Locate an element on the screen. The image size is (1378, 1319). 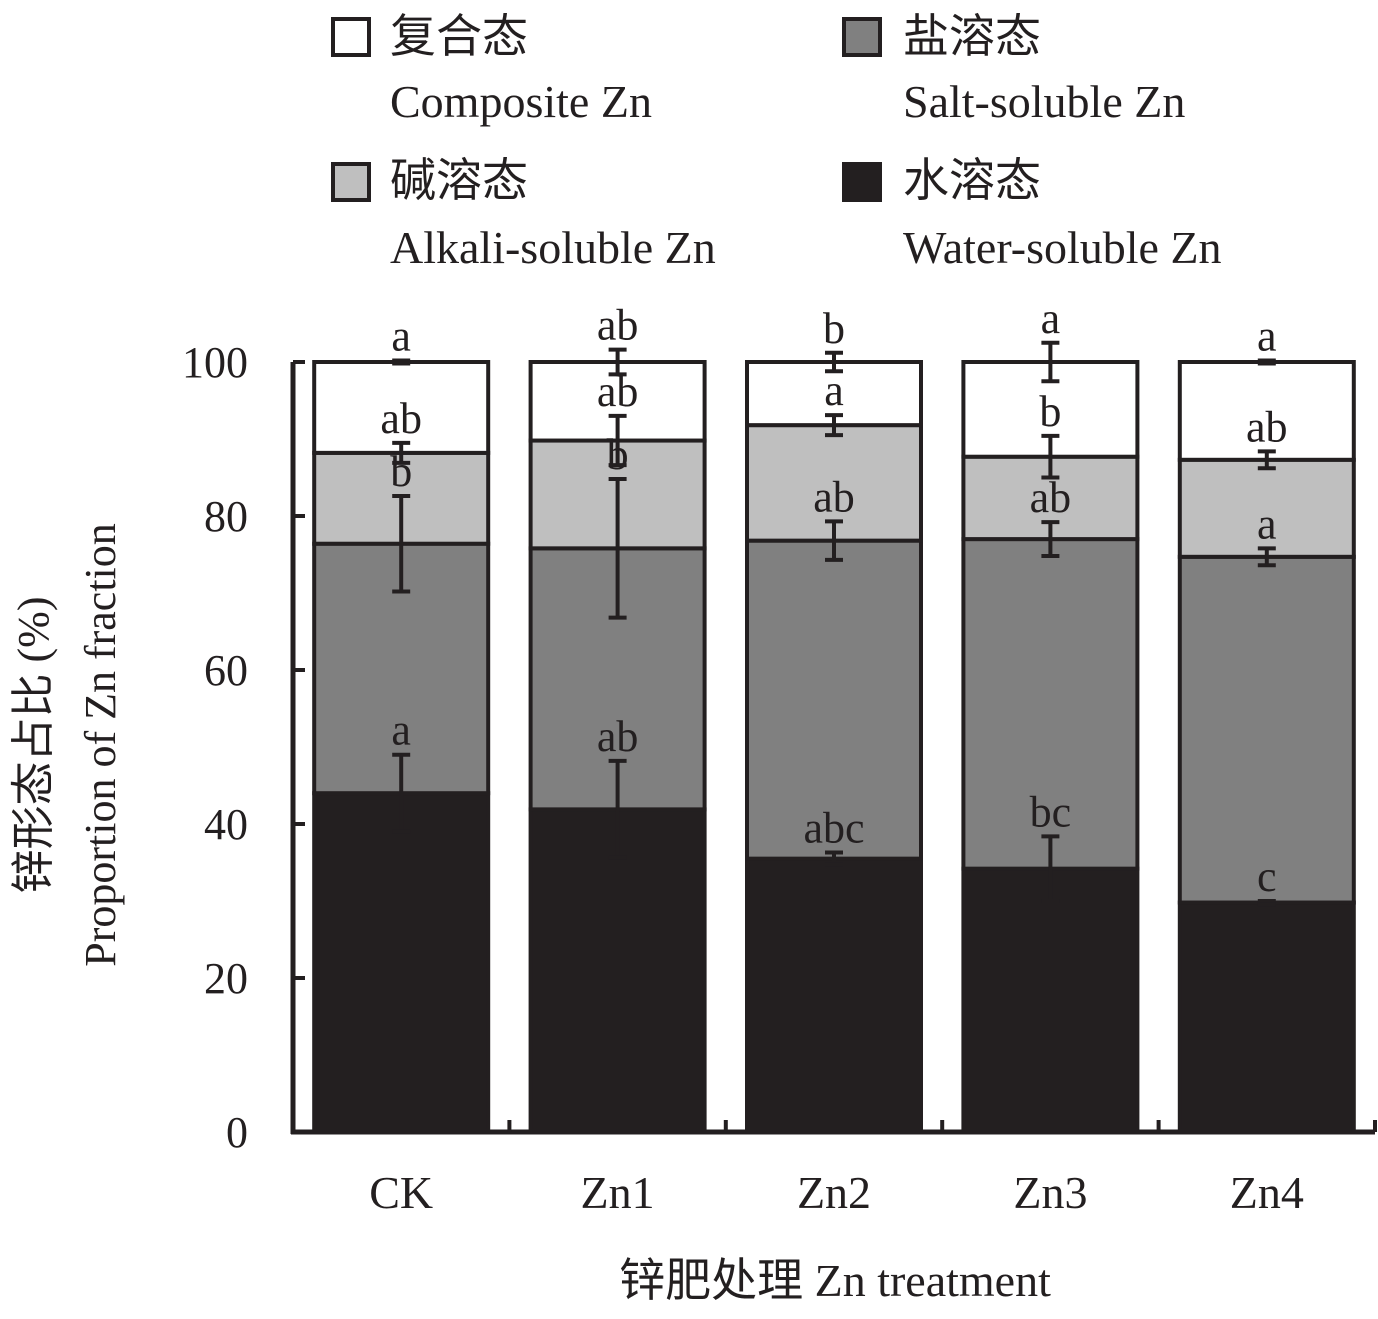
y-tick-label-40: 40 is located at coordinates (226, 824).